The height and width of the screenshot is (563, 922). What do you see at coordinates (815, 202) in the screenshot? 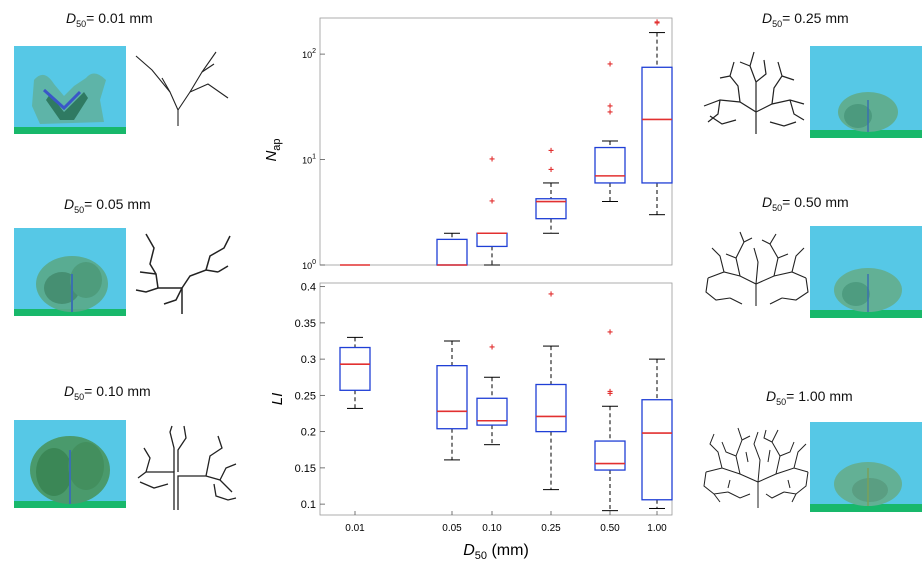
I see `label-eq: = 0.50 mm` at bounding box center [815, 202].